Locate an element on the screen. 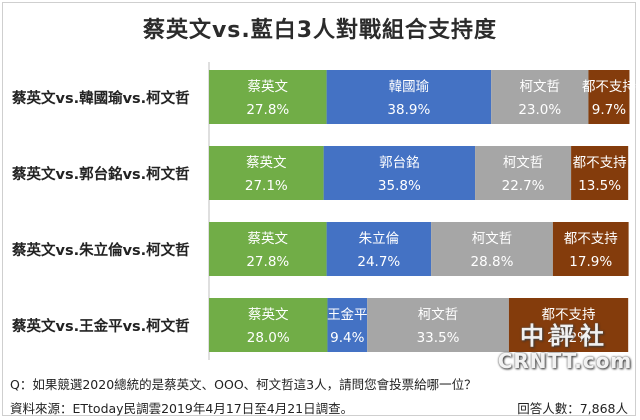 This screenshot has width=640, height=420. category-label: 蔡英文vs.韓國瑜vs.柯文哲 is located at coordinates (100, 98).